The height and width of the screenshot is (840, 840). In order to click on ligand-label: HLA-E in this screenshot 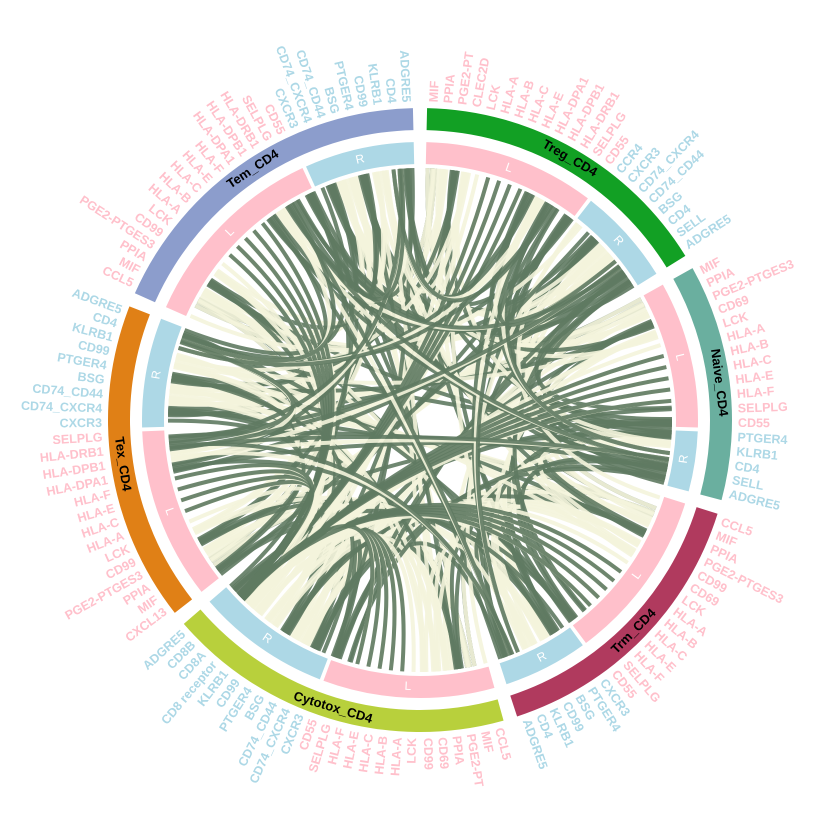, I will do `click(755, 377)`.